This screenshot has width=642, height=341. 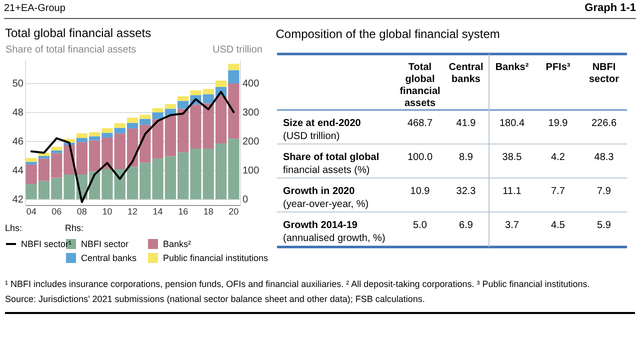 What do you see at coordinates (420, 191) in the screenshot?
I see `text: 10.9` at bounding box center [420, 191].